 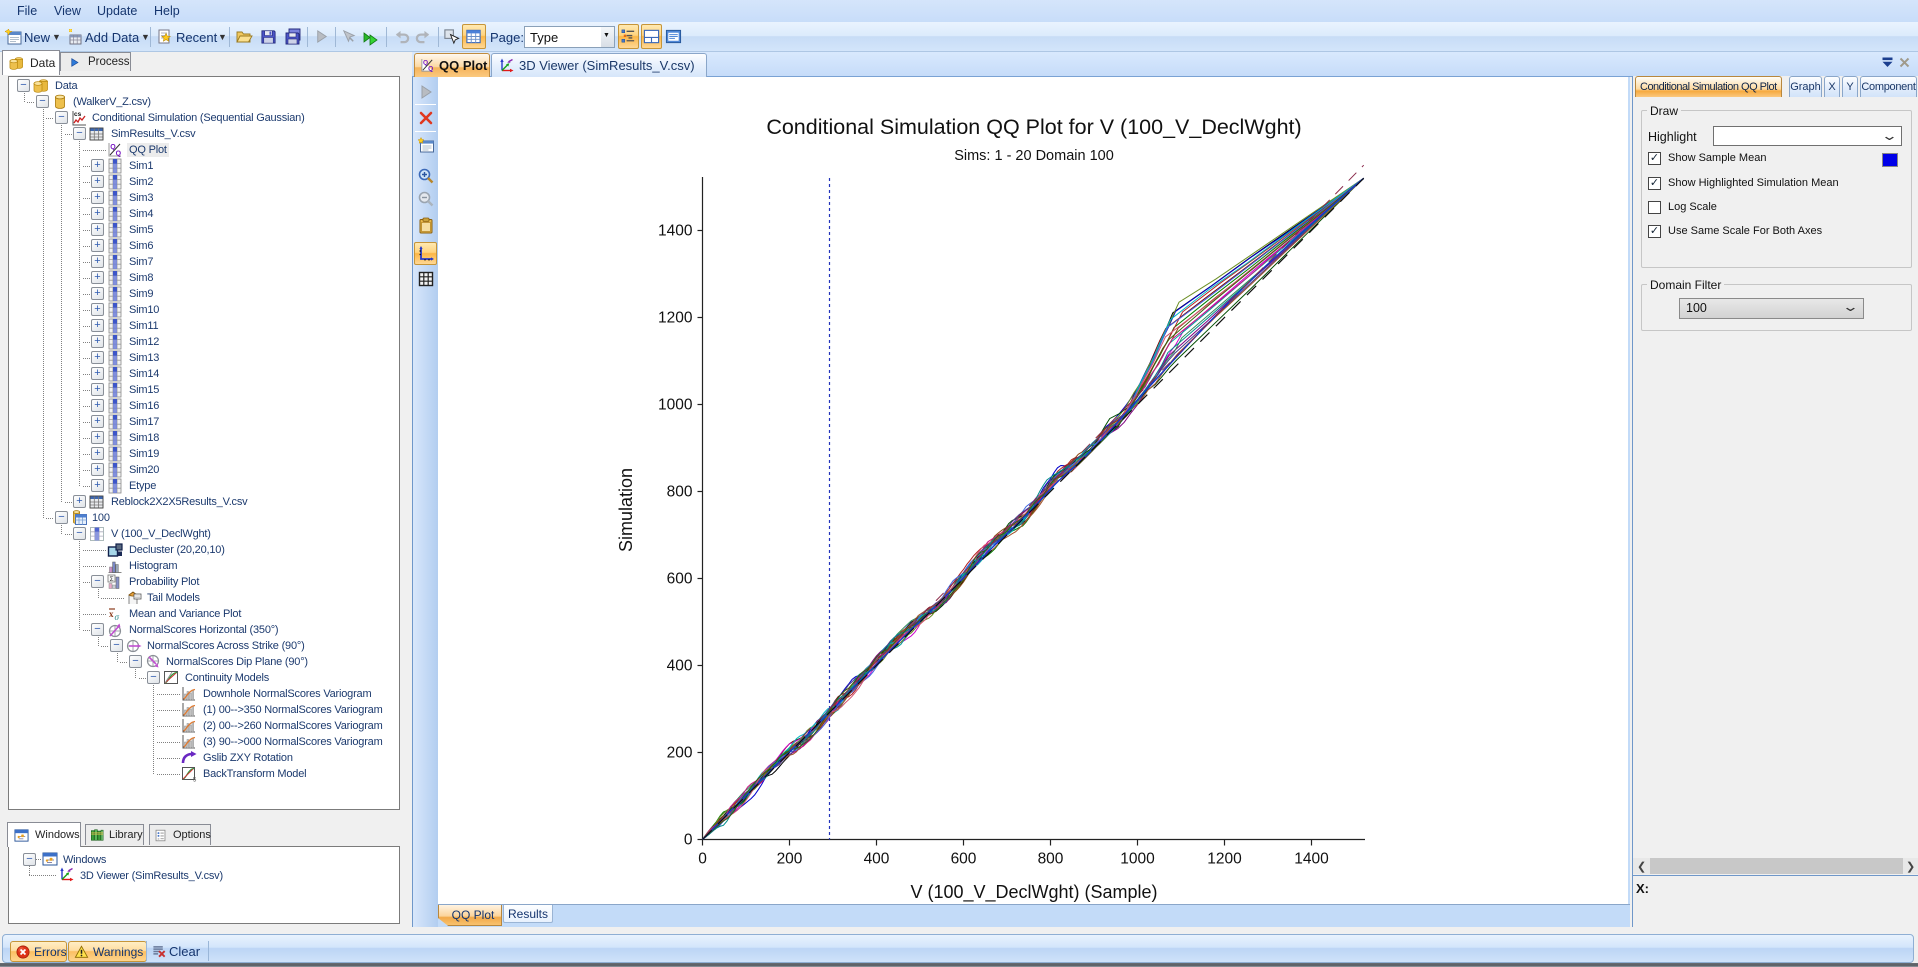 What do you see at coordinates (1033, 892) in the screenshot?
I see `svg-text: V (100_V_DeclWght) (Sample)` at bounding box center [1033, 892].